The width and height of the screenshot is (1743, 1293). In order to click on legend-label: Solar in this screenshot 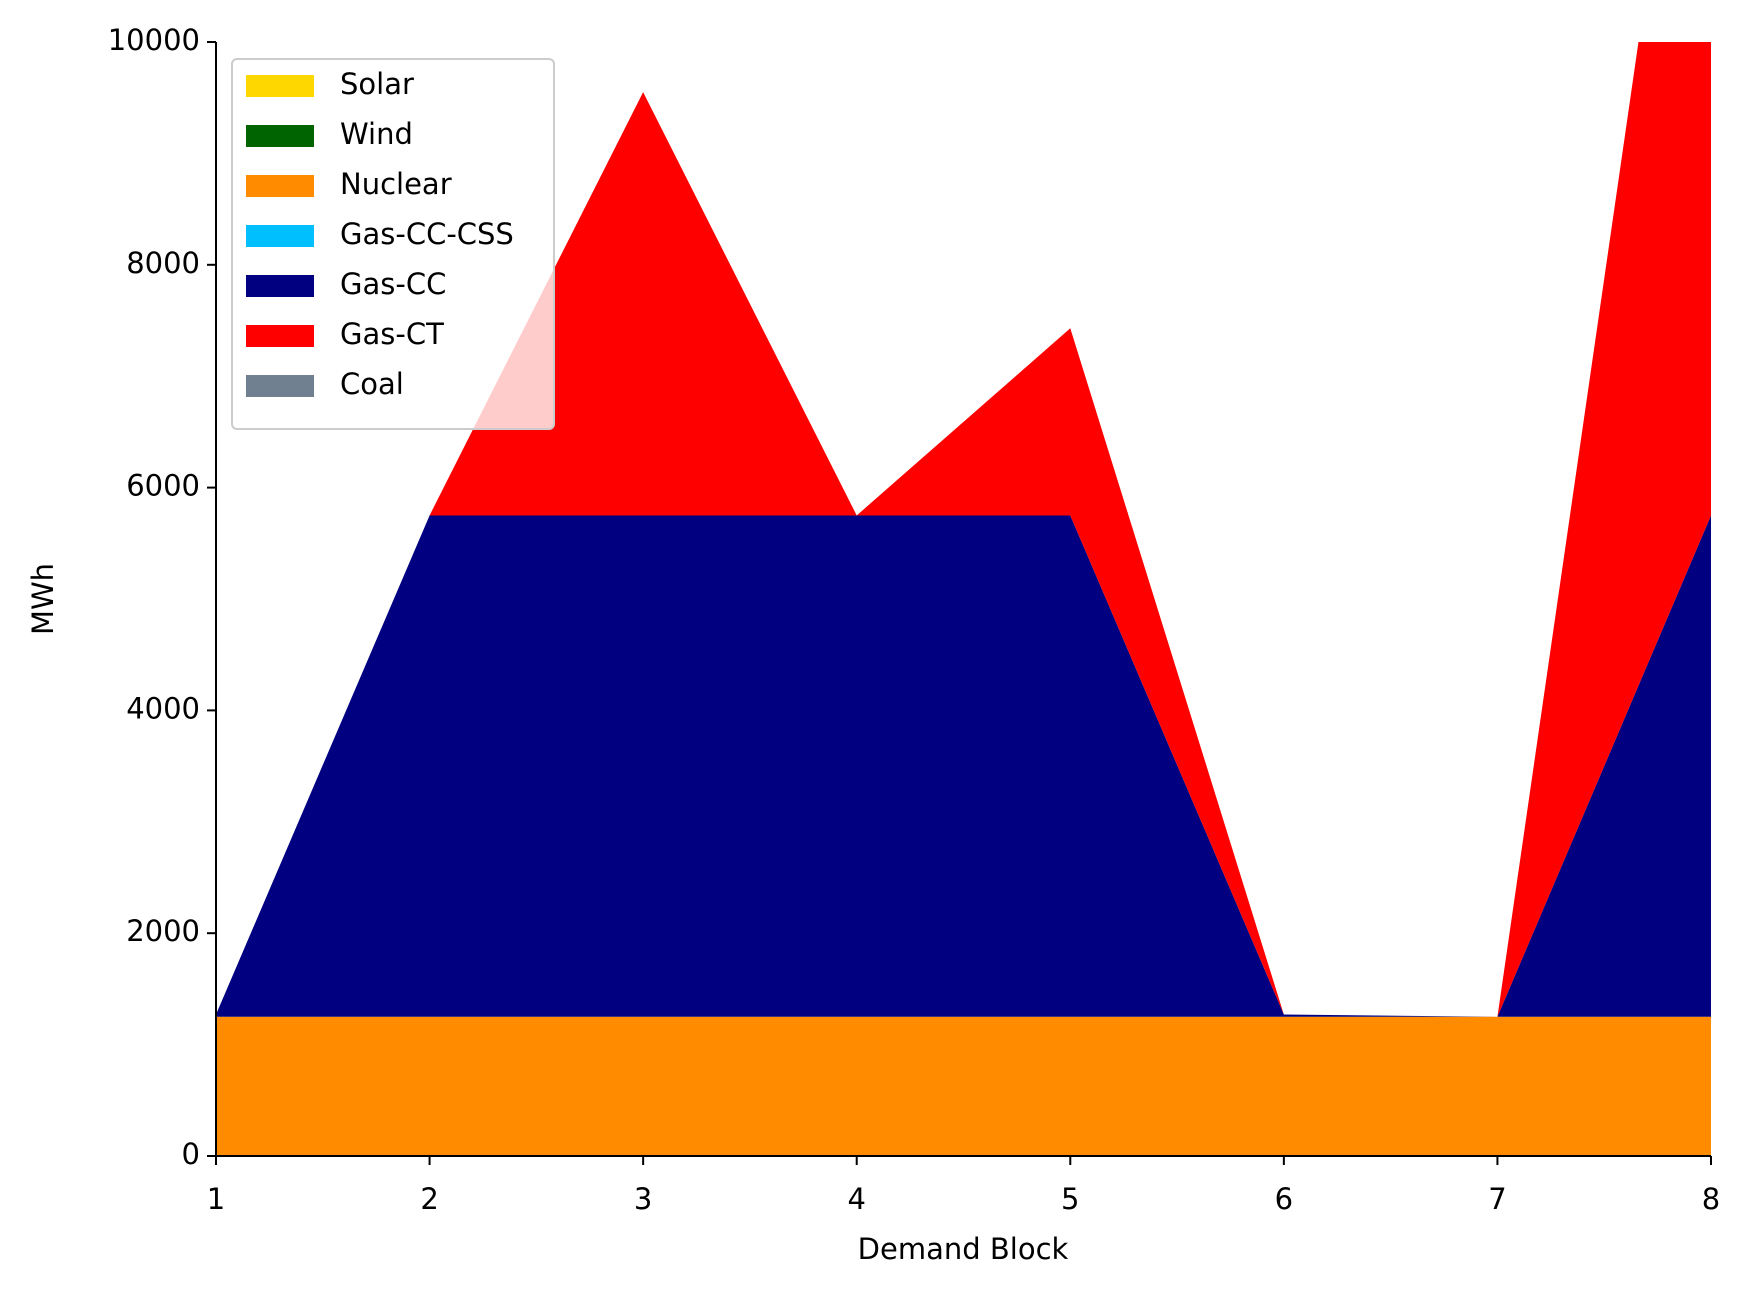, I will do `click(377, 84)`.